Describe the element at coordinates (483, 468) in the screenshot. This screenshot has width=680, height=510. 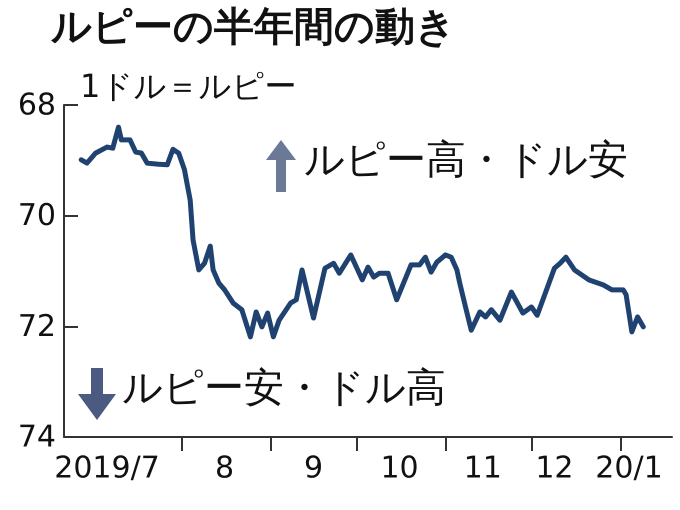
I see `x-tick-label: 11` at that location.